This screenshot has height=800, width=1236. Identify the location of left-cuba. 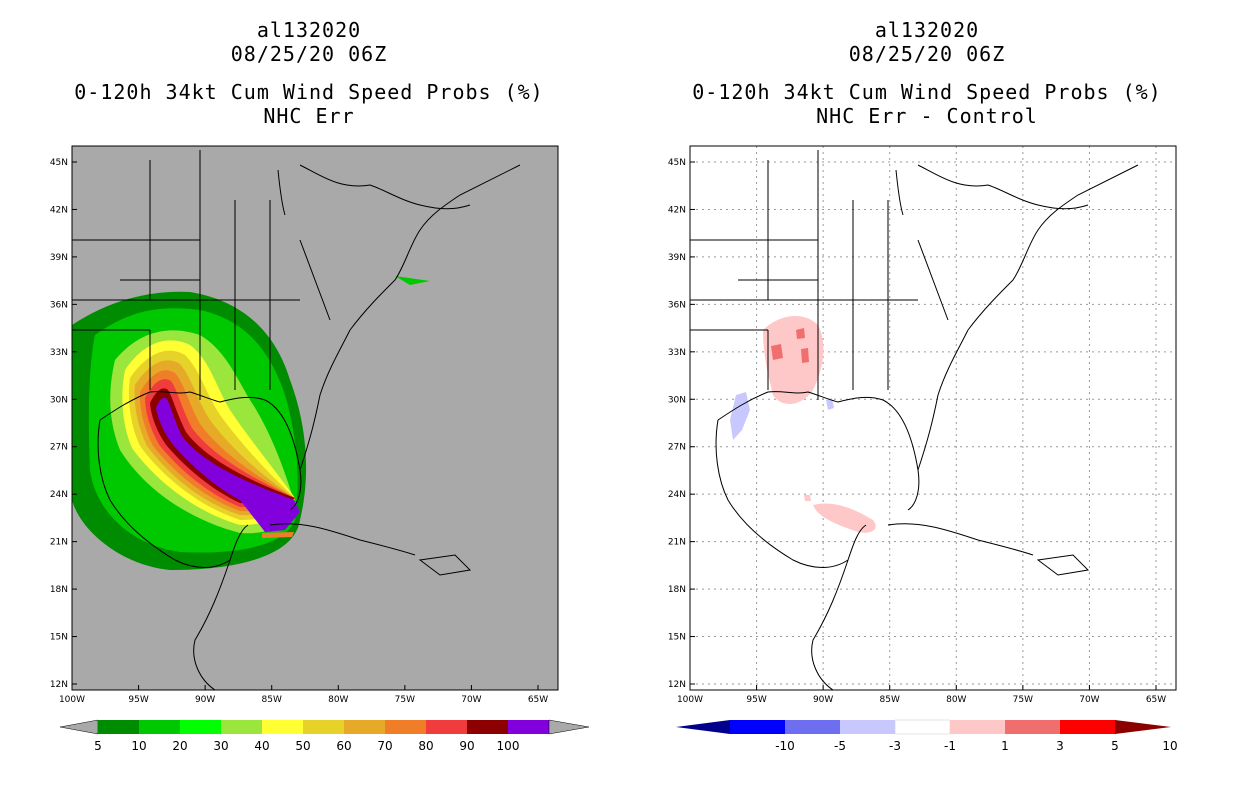
(342, 539).